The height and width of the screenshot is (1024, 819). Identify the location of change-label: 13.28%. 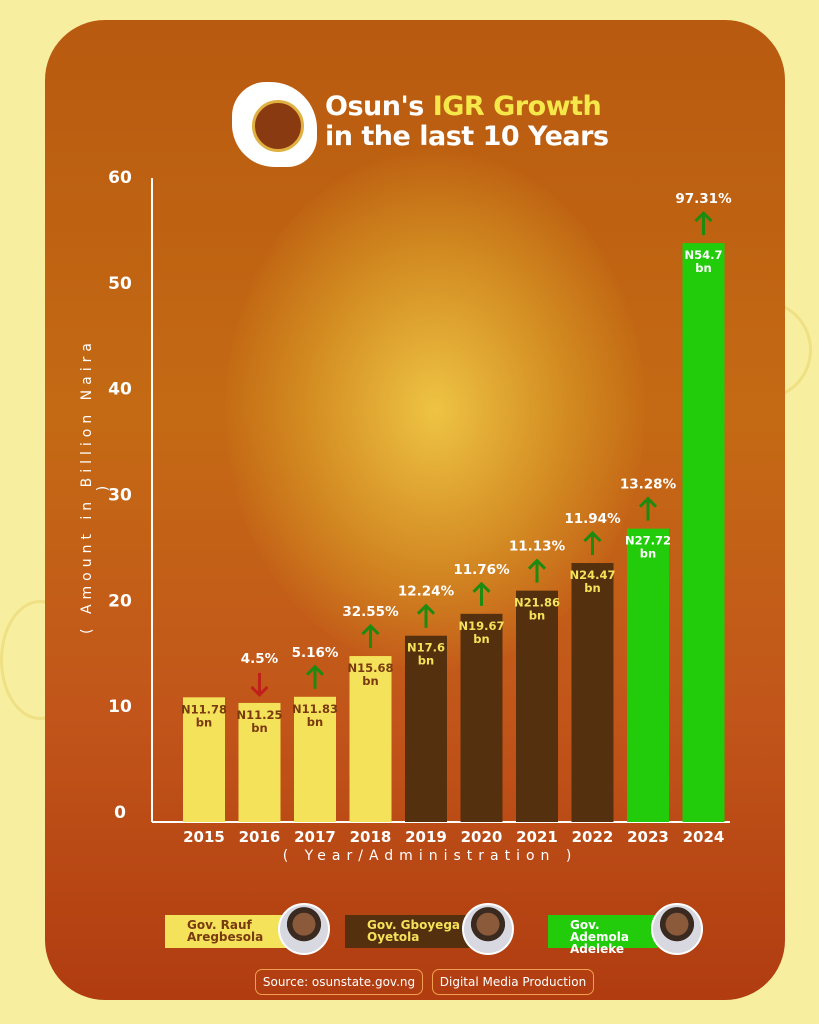
(648, 485).